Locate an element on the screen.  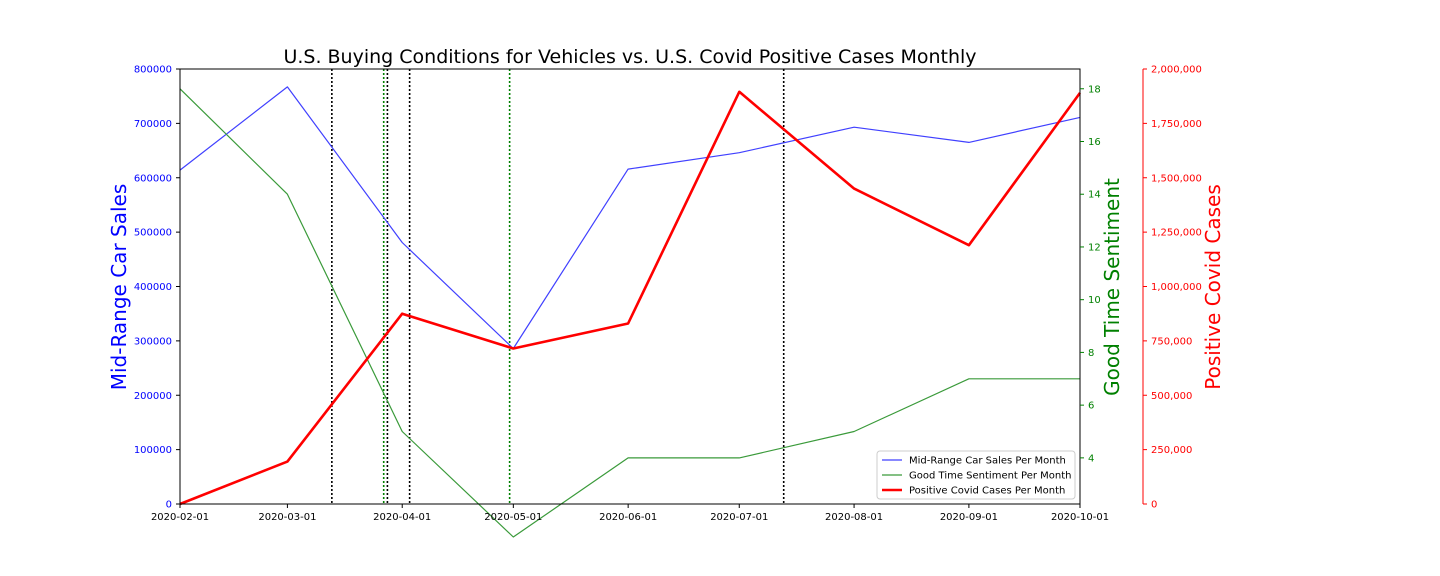
y-tick-label-good-time-sentiment: 4 is located at coordinates (1091, 458).